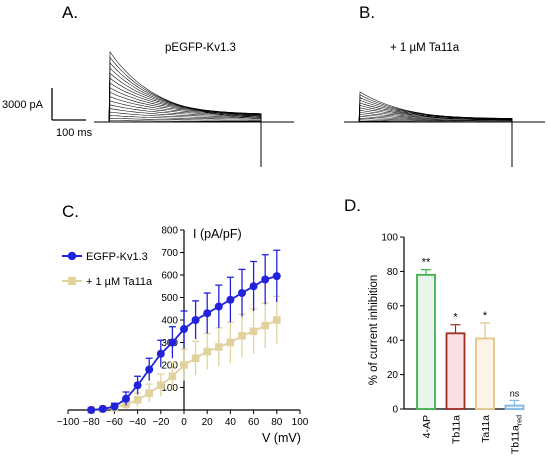 The height and width of the screenshot is (459, 550). I want to click on panel-b-title: + 1 µM Ta11a, so click(425, 48).